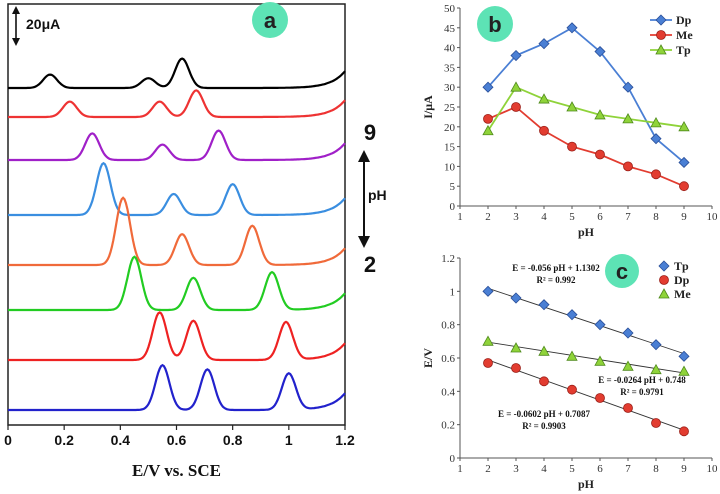  Describe the element at coordinates (450, 167) in the screenshot. I see `y-tick-label: 10` at that location.